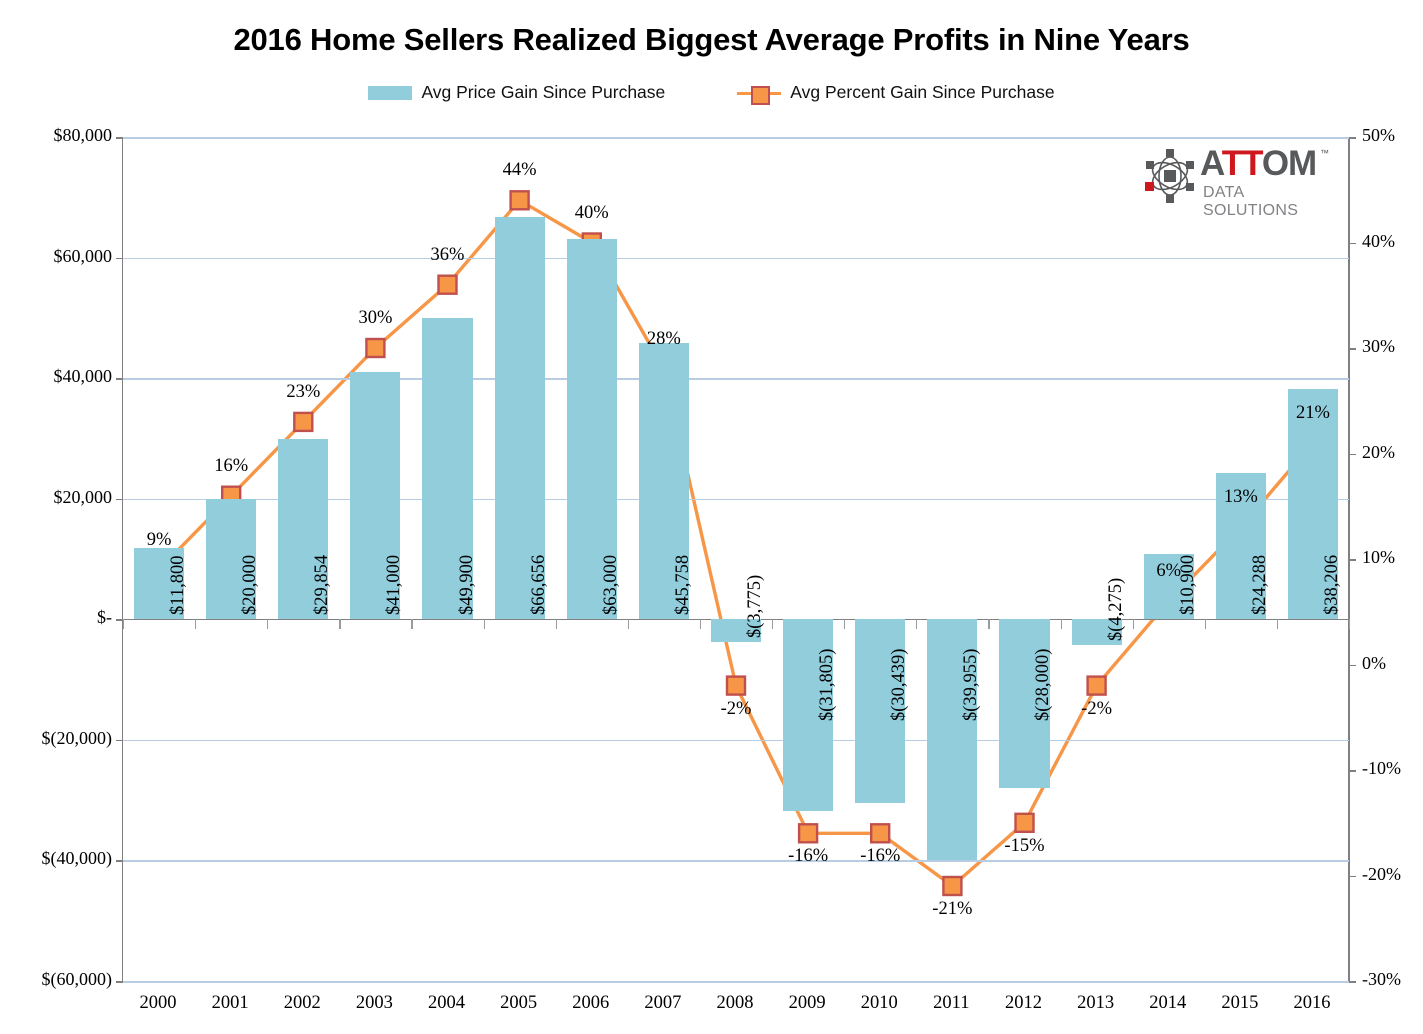 This screenshot has width=1423, height=1034. Describe the element at coordinates (1378, 240) in the screenshot. I see `right-axis-tick-label: 40%` at that location.